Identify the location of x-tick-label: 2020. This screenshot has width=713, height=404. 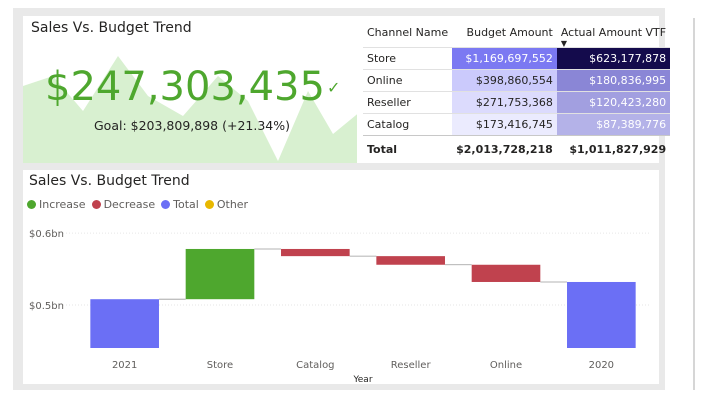
(601, 365).